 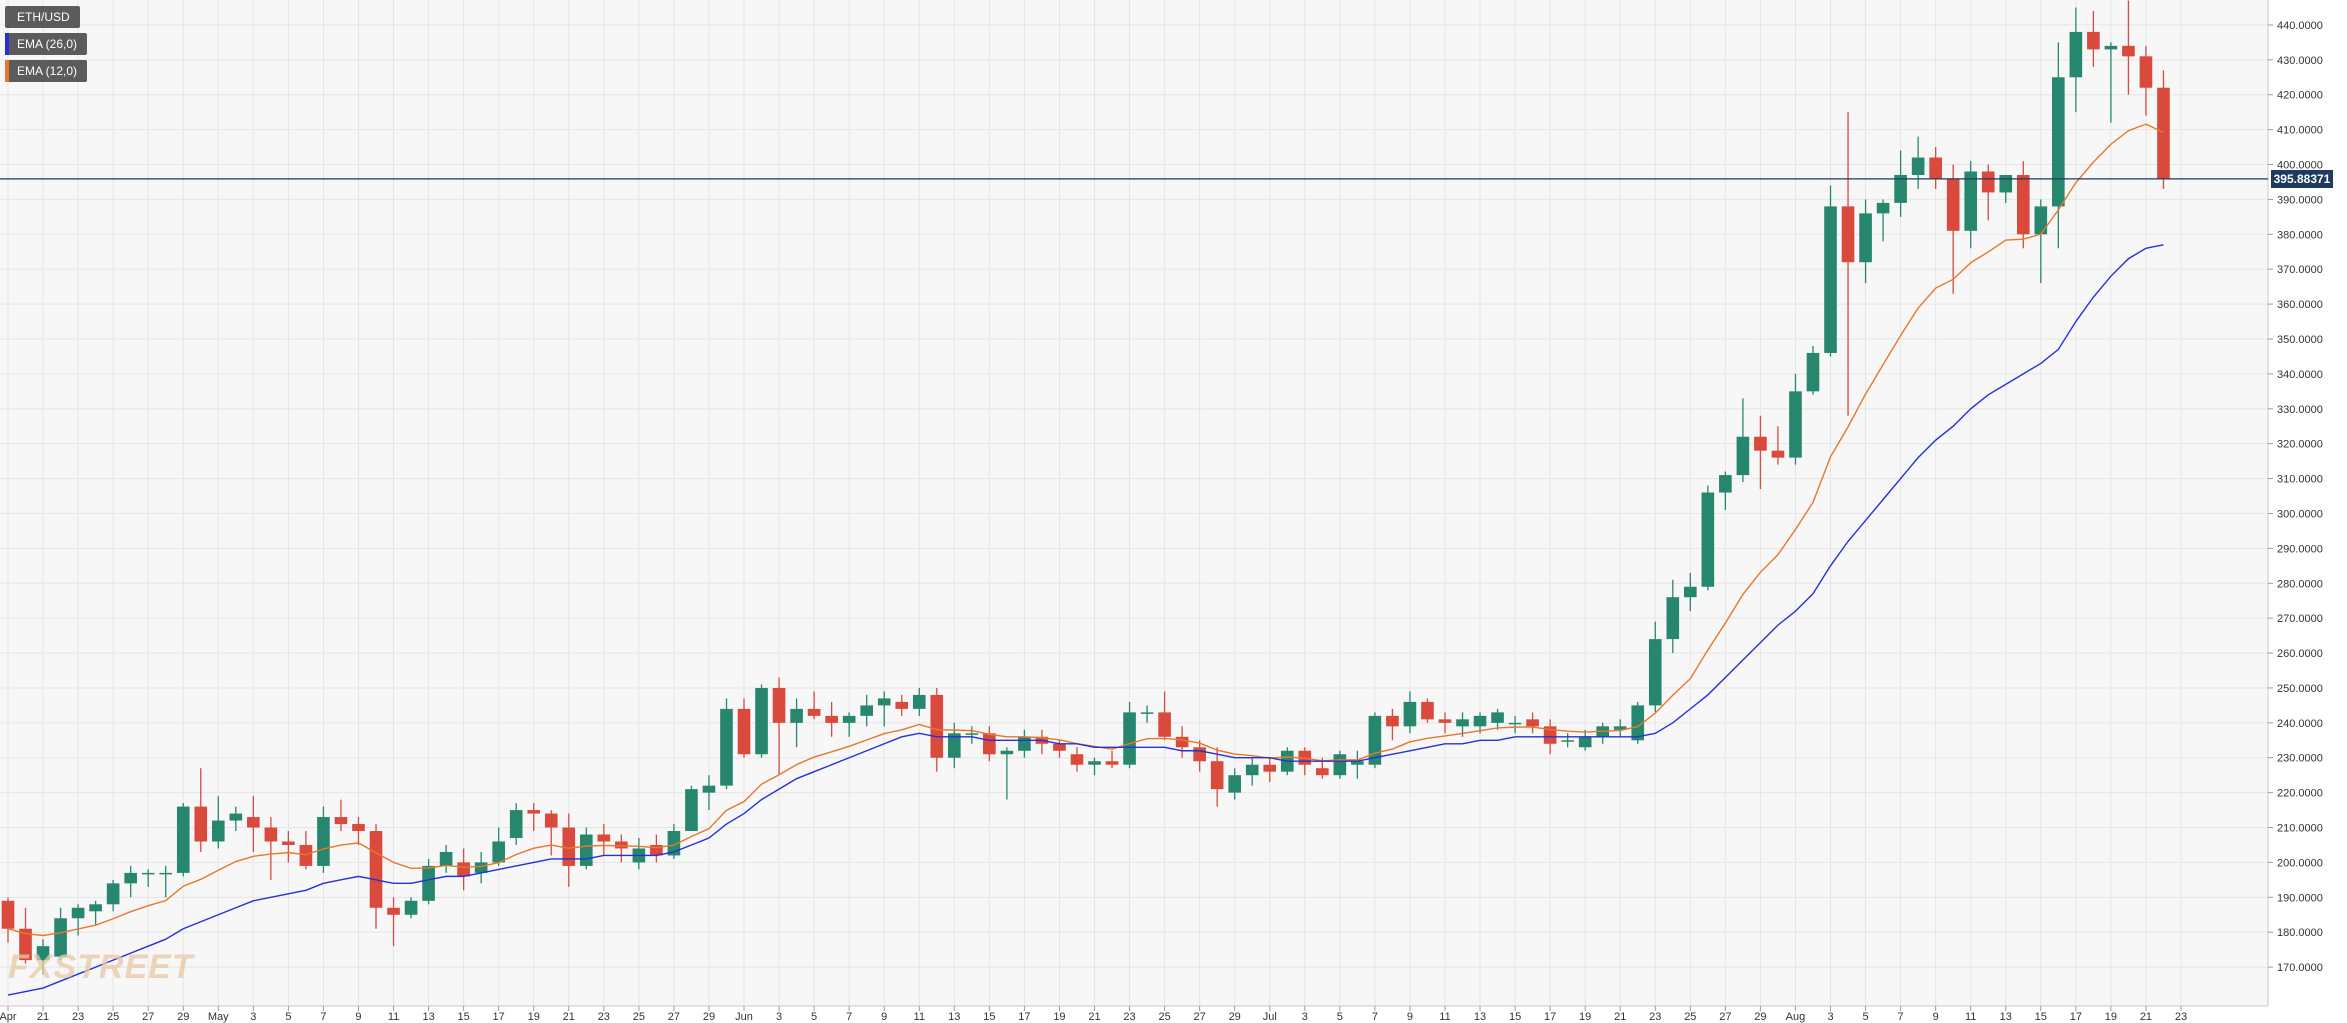 I want to click on legend-symbol: ETH/USD, so click(x=42, y=17).